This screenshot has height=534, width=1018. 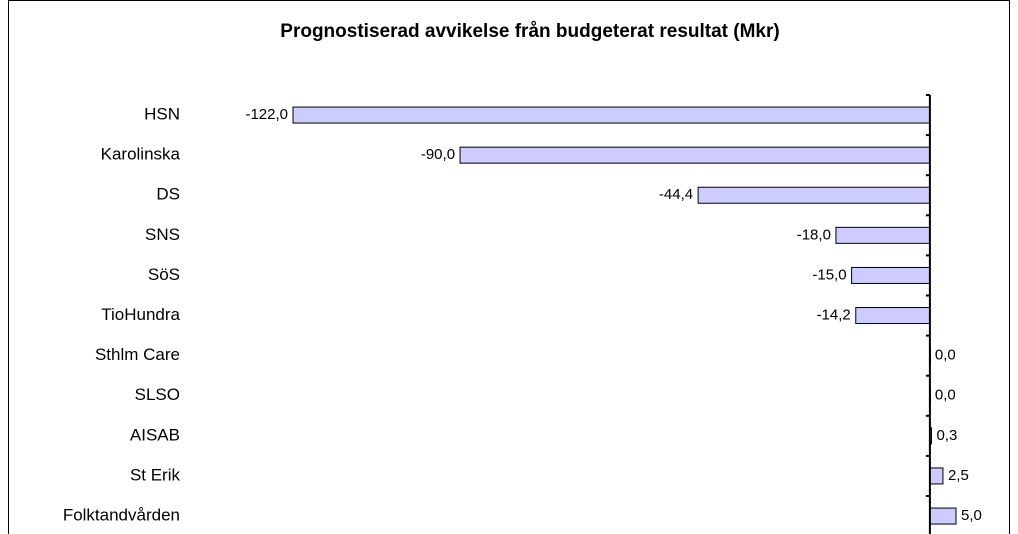 I want to click on value-label: -90,0, so click(x=438, y=154).